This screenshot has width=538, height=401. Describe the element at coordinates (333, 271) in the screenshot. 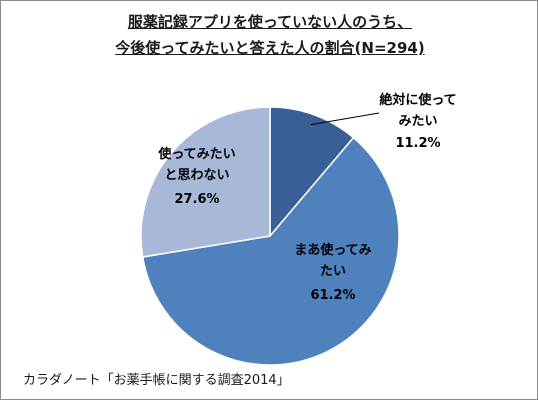

I see `slice-1-label-line-2: たい` at that location.